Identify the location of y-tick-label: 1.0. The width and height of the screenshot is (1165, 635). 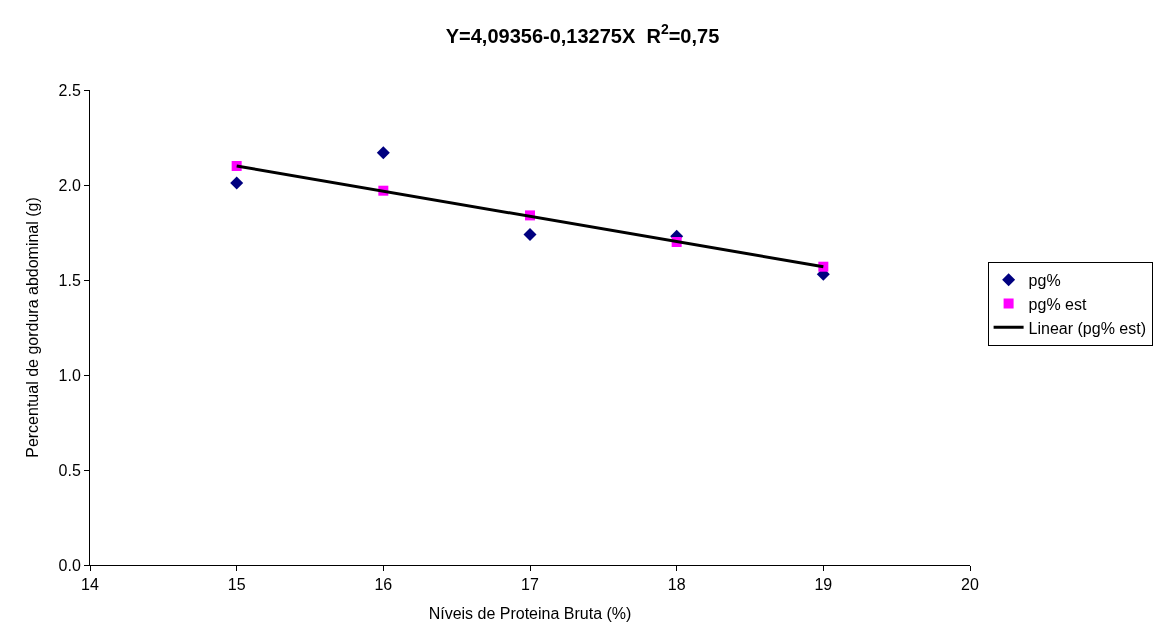
(69, 375).